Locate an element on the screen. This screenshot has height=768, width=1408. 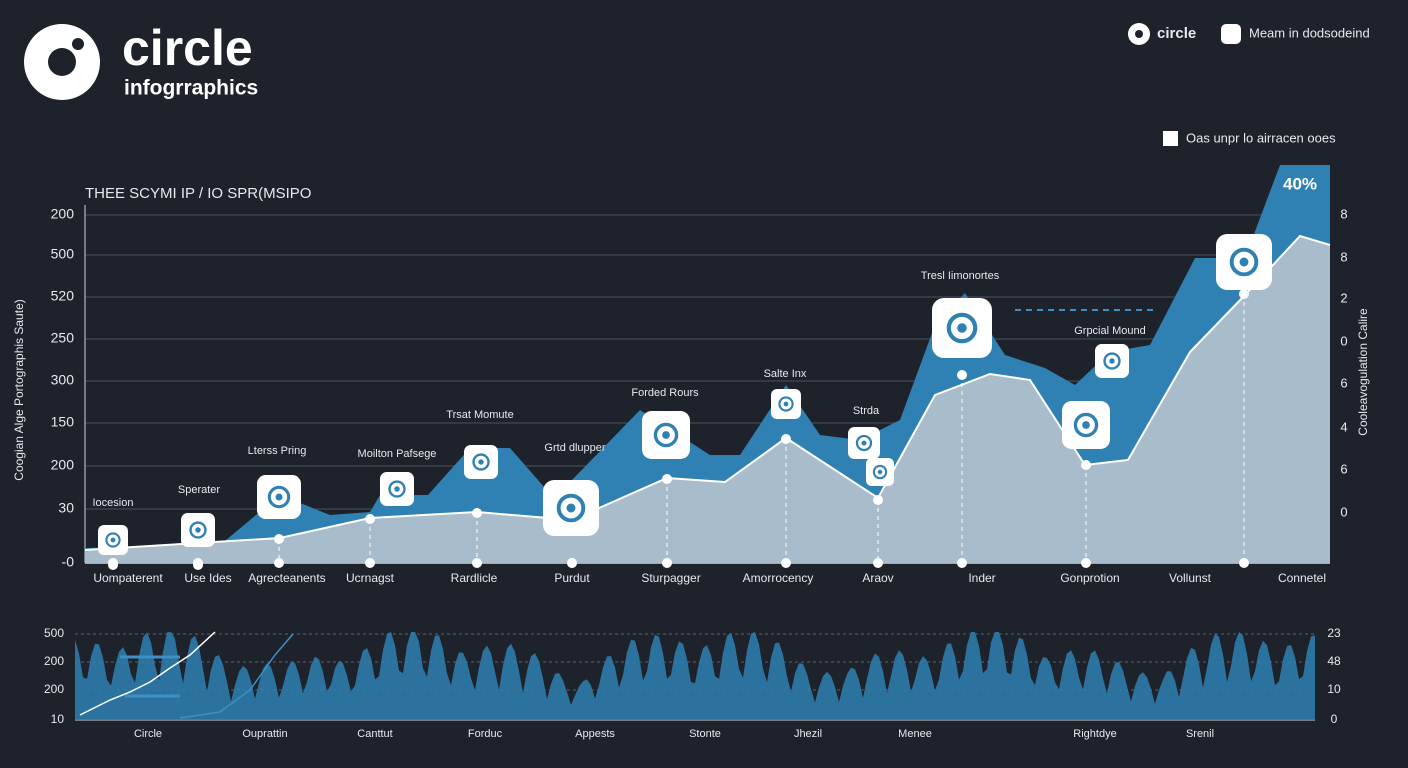
x-tick-label: Vollunst is located at coordinates (1190, 578).